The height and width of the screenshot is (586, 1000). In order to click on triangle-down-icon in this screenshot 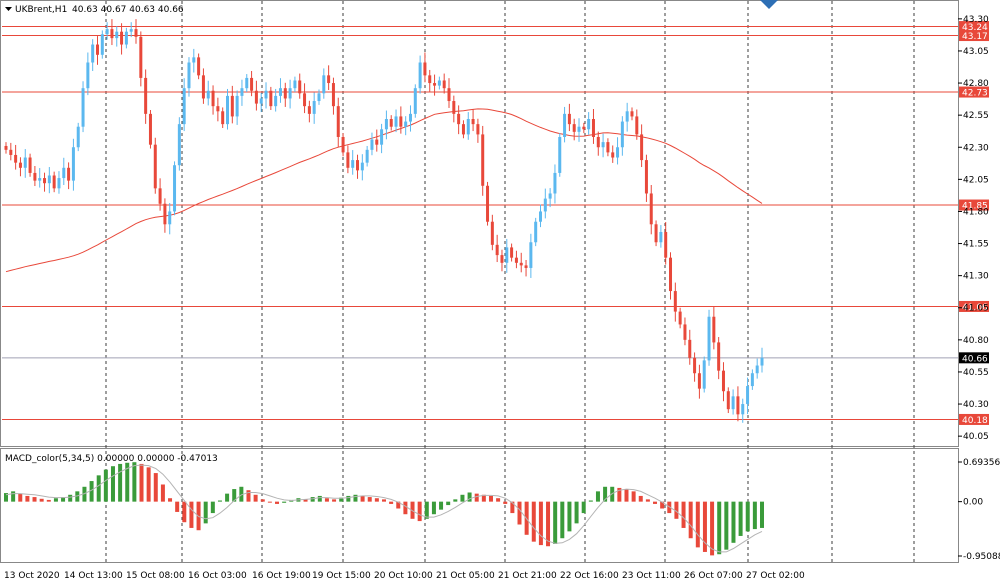, I will do `click(8, 9)`.